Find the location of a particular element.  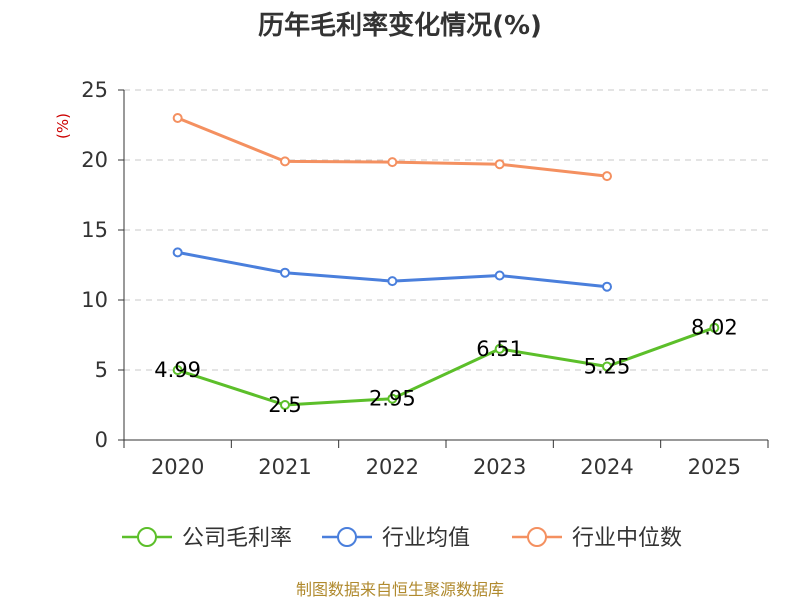

data-point-0-2025 is located at coordinates (714, 327).